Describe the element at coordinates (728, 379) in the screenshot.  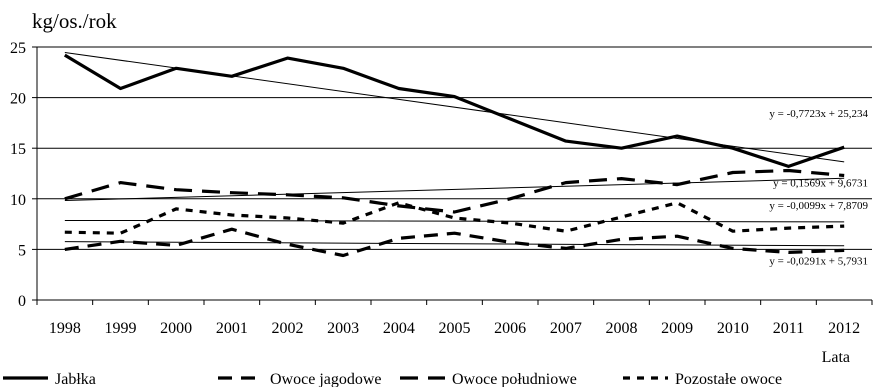
I see `legend-label: Pozostałe owoce` at that location.